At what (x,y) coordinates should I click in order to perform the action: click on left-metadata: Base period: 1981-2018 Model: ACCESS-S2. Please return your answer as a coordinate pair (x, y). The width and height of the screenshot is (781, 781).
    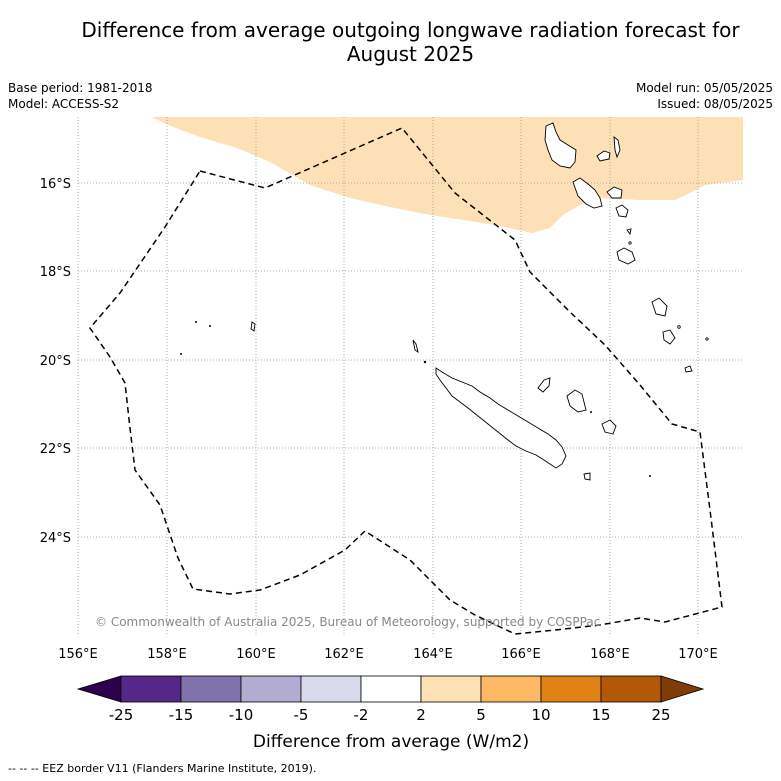
    Looking at the image, I should click on (80, 96).